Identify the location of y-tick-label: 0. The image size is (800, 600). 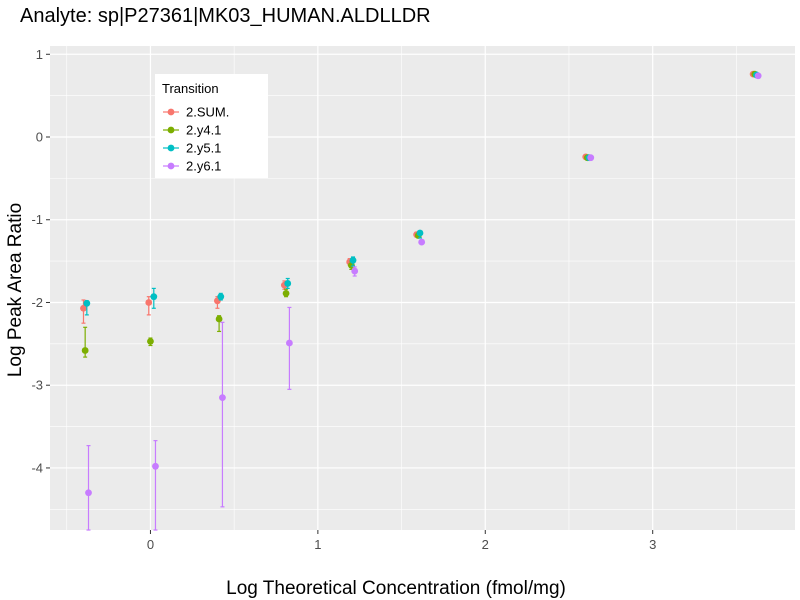
(39, 137).